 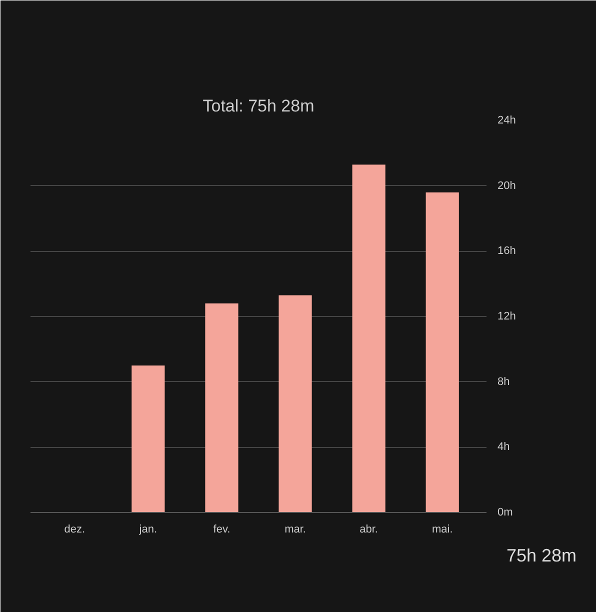 I want to click on y-tick-label: 8h, so click(x=504, y=382).